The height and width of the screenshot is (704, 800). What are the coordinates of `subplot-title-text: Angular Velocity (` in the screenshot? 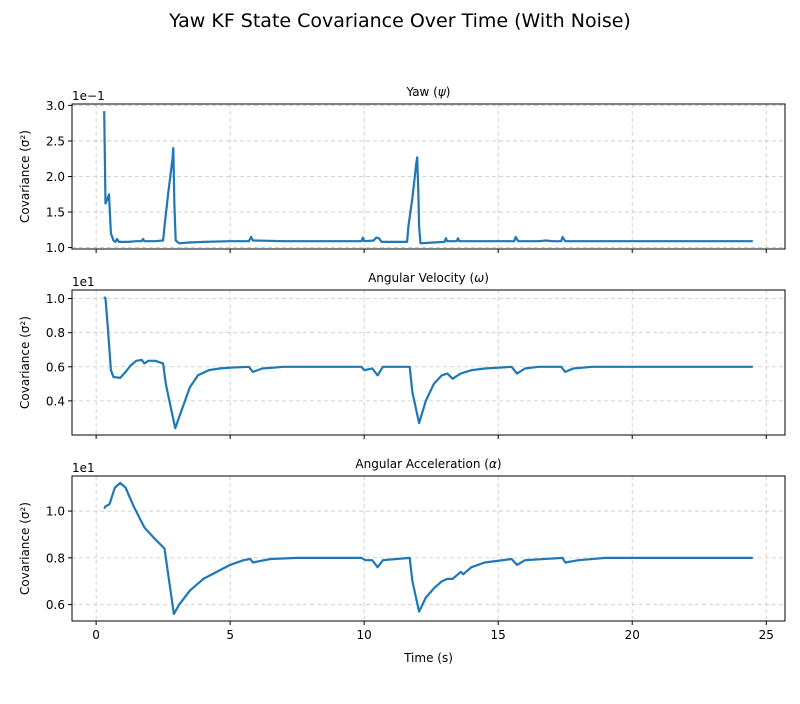 It's located at (421, 278).